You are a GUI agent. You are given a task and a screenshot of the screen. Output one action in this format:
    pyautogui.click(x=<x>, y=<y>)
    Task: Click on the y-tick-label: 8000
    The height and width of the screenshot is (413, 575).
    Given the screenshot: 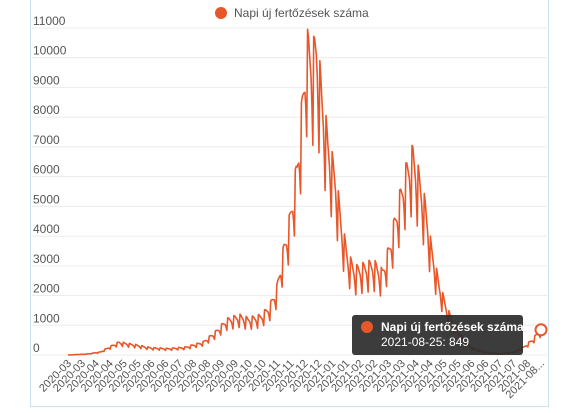 What is the action you would take?
    pyautogui.click(x=46, y=110)
    